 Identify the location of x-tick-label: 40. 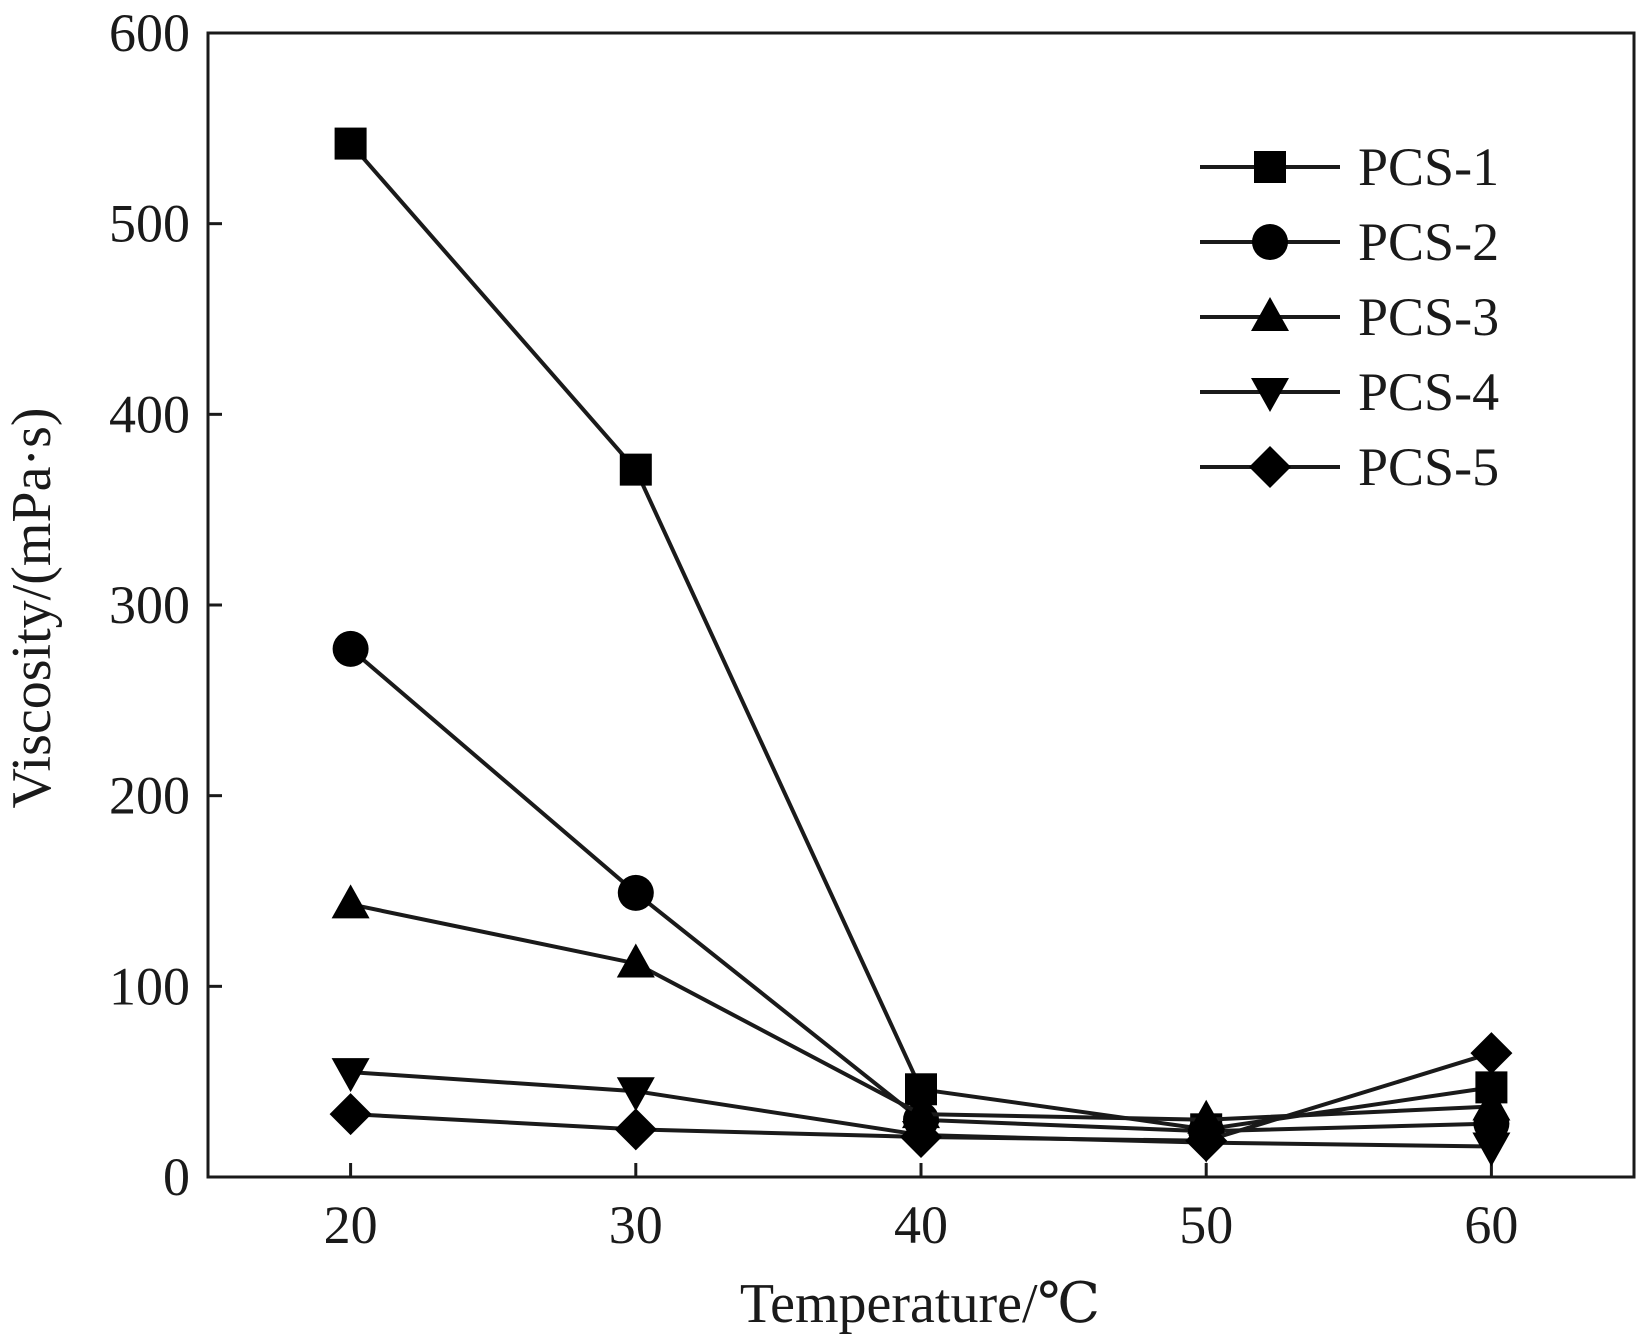
(921, 1225).